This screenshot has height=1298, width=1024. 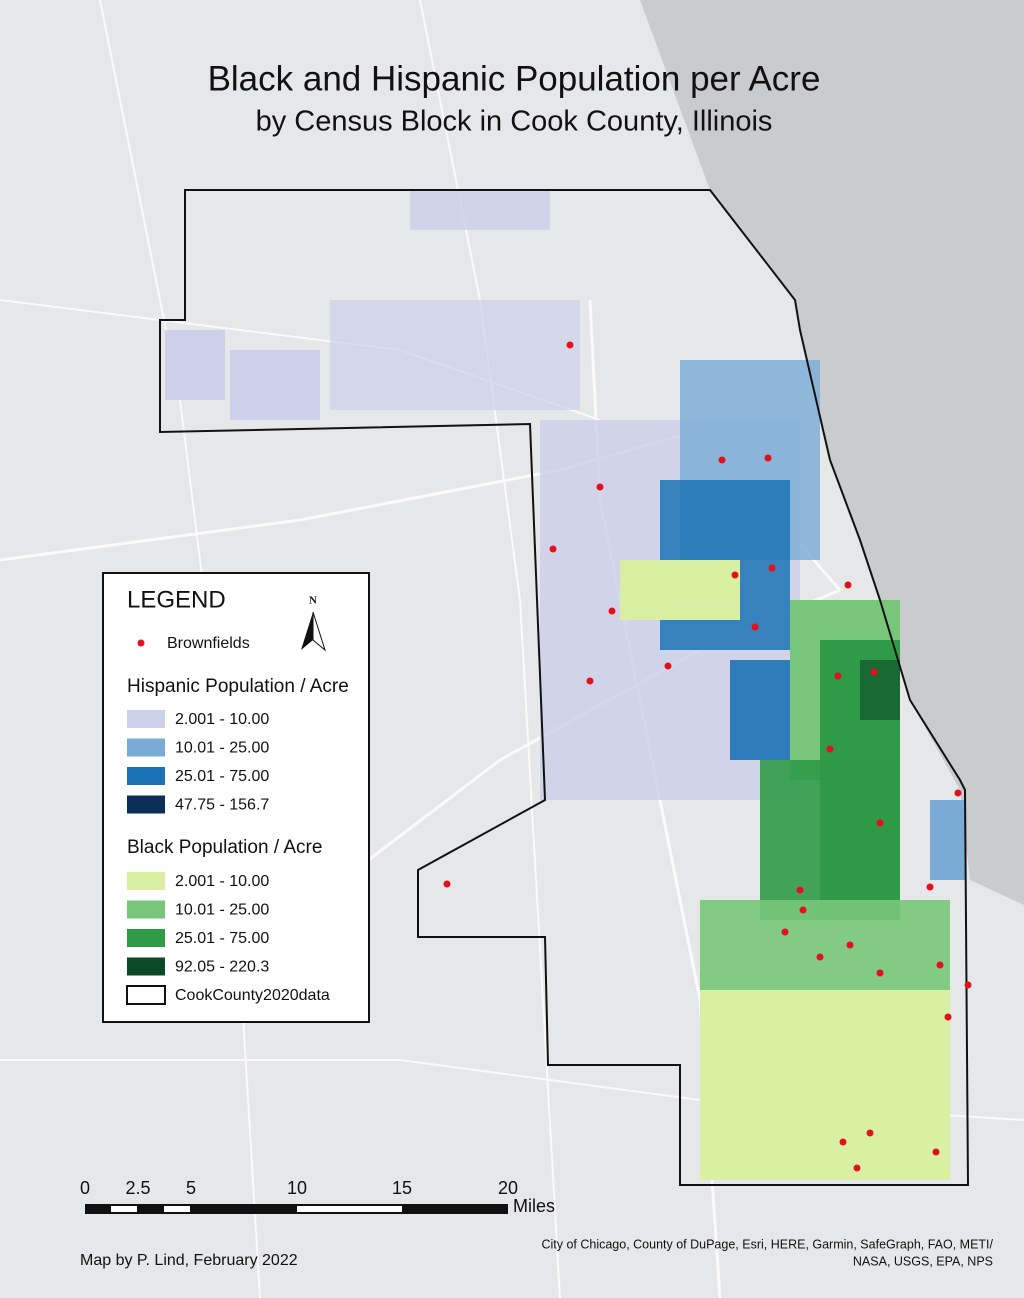 I want to click on black-heading: Black Population / Acre, so click(x=224, y=847).